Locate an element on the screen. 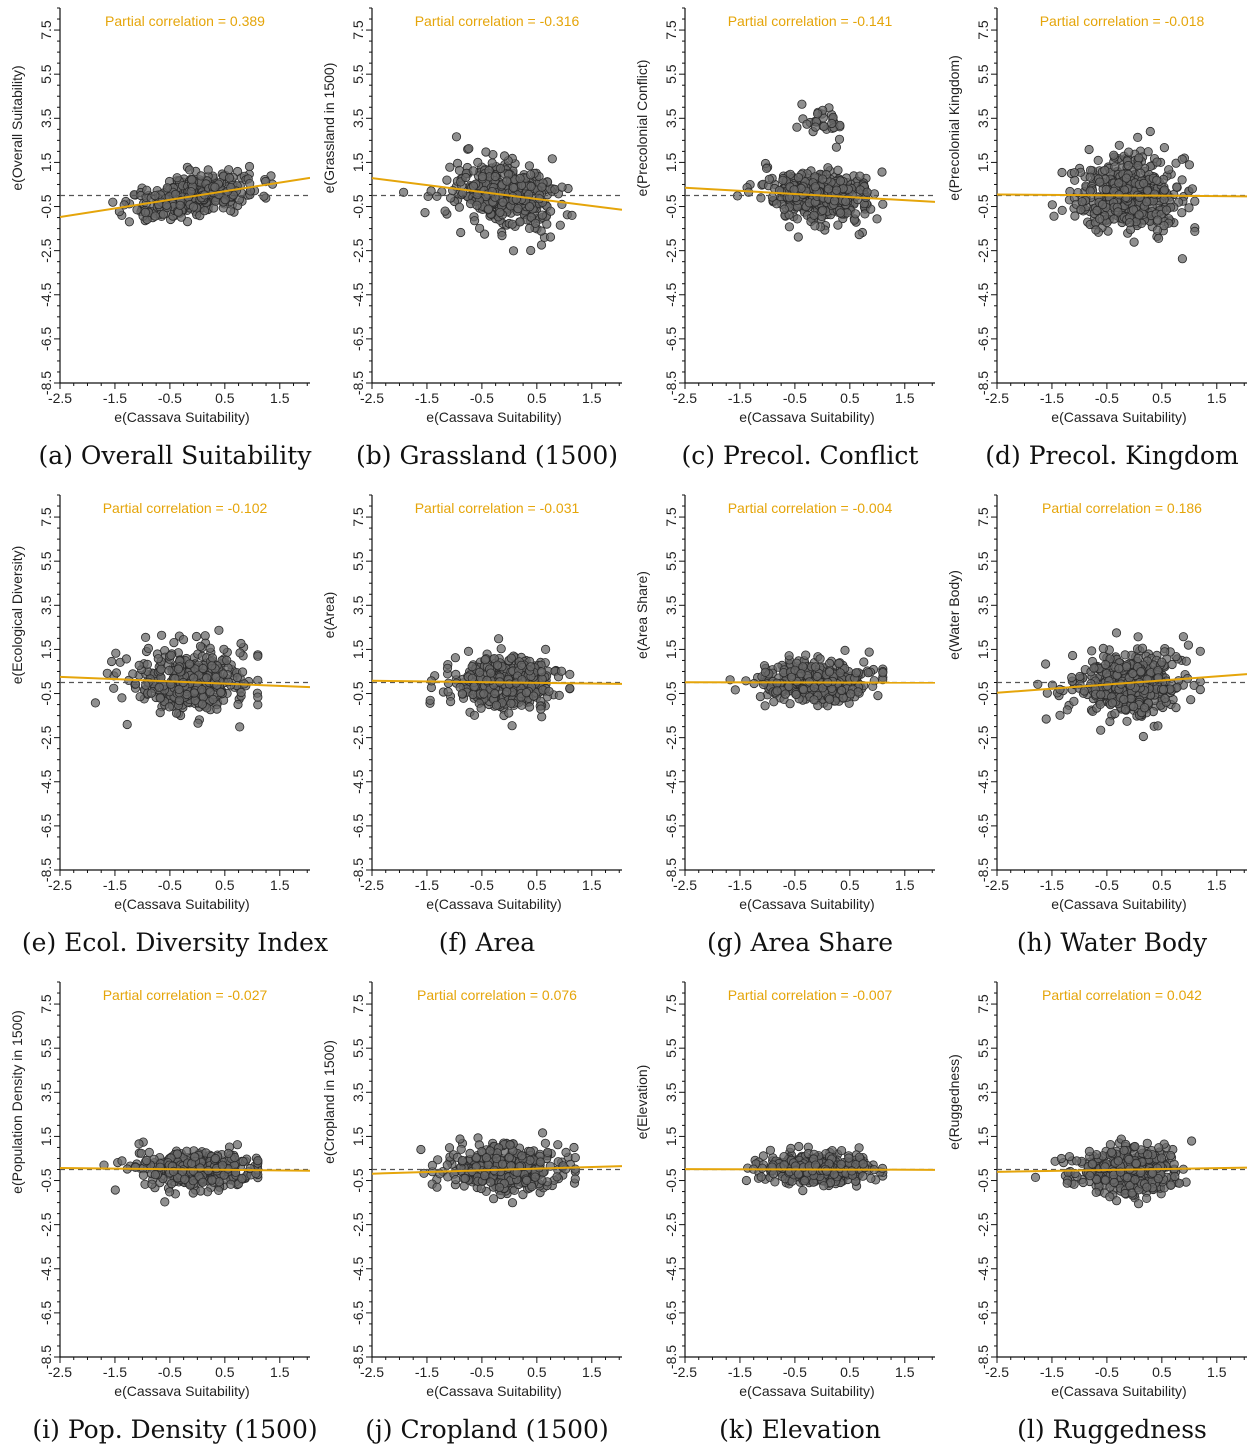 This screenshot has width=1248, height=1451. y-tick-label: 7.5 is located at coordinates (671, 30).